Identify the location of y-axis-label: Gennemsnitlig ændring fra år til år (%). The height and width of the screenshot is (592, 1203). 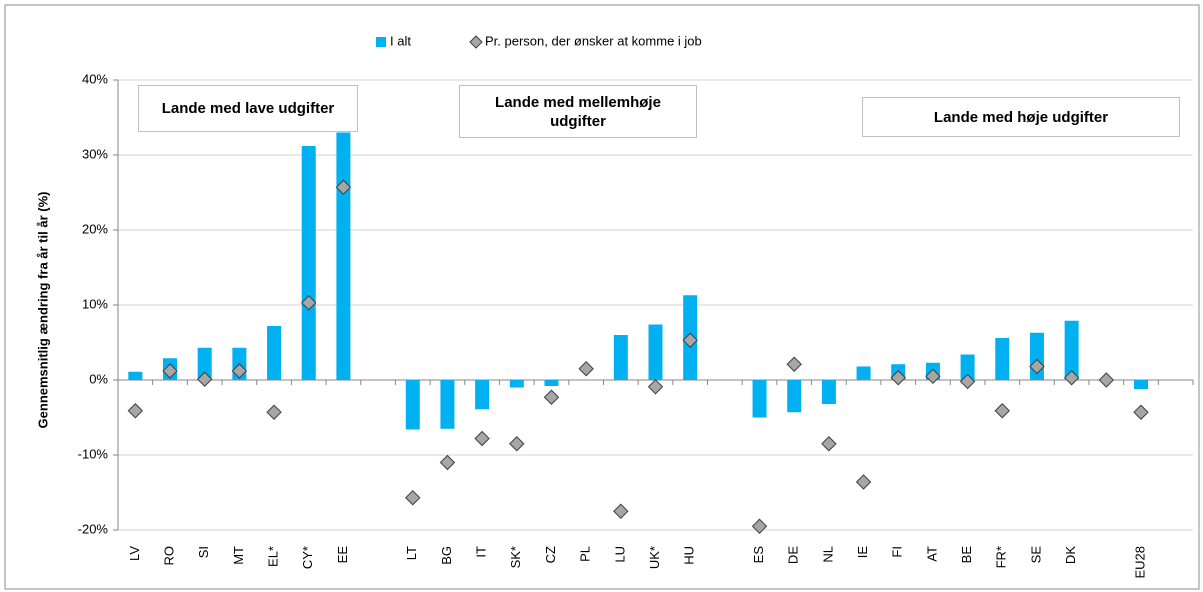
(42, 310).